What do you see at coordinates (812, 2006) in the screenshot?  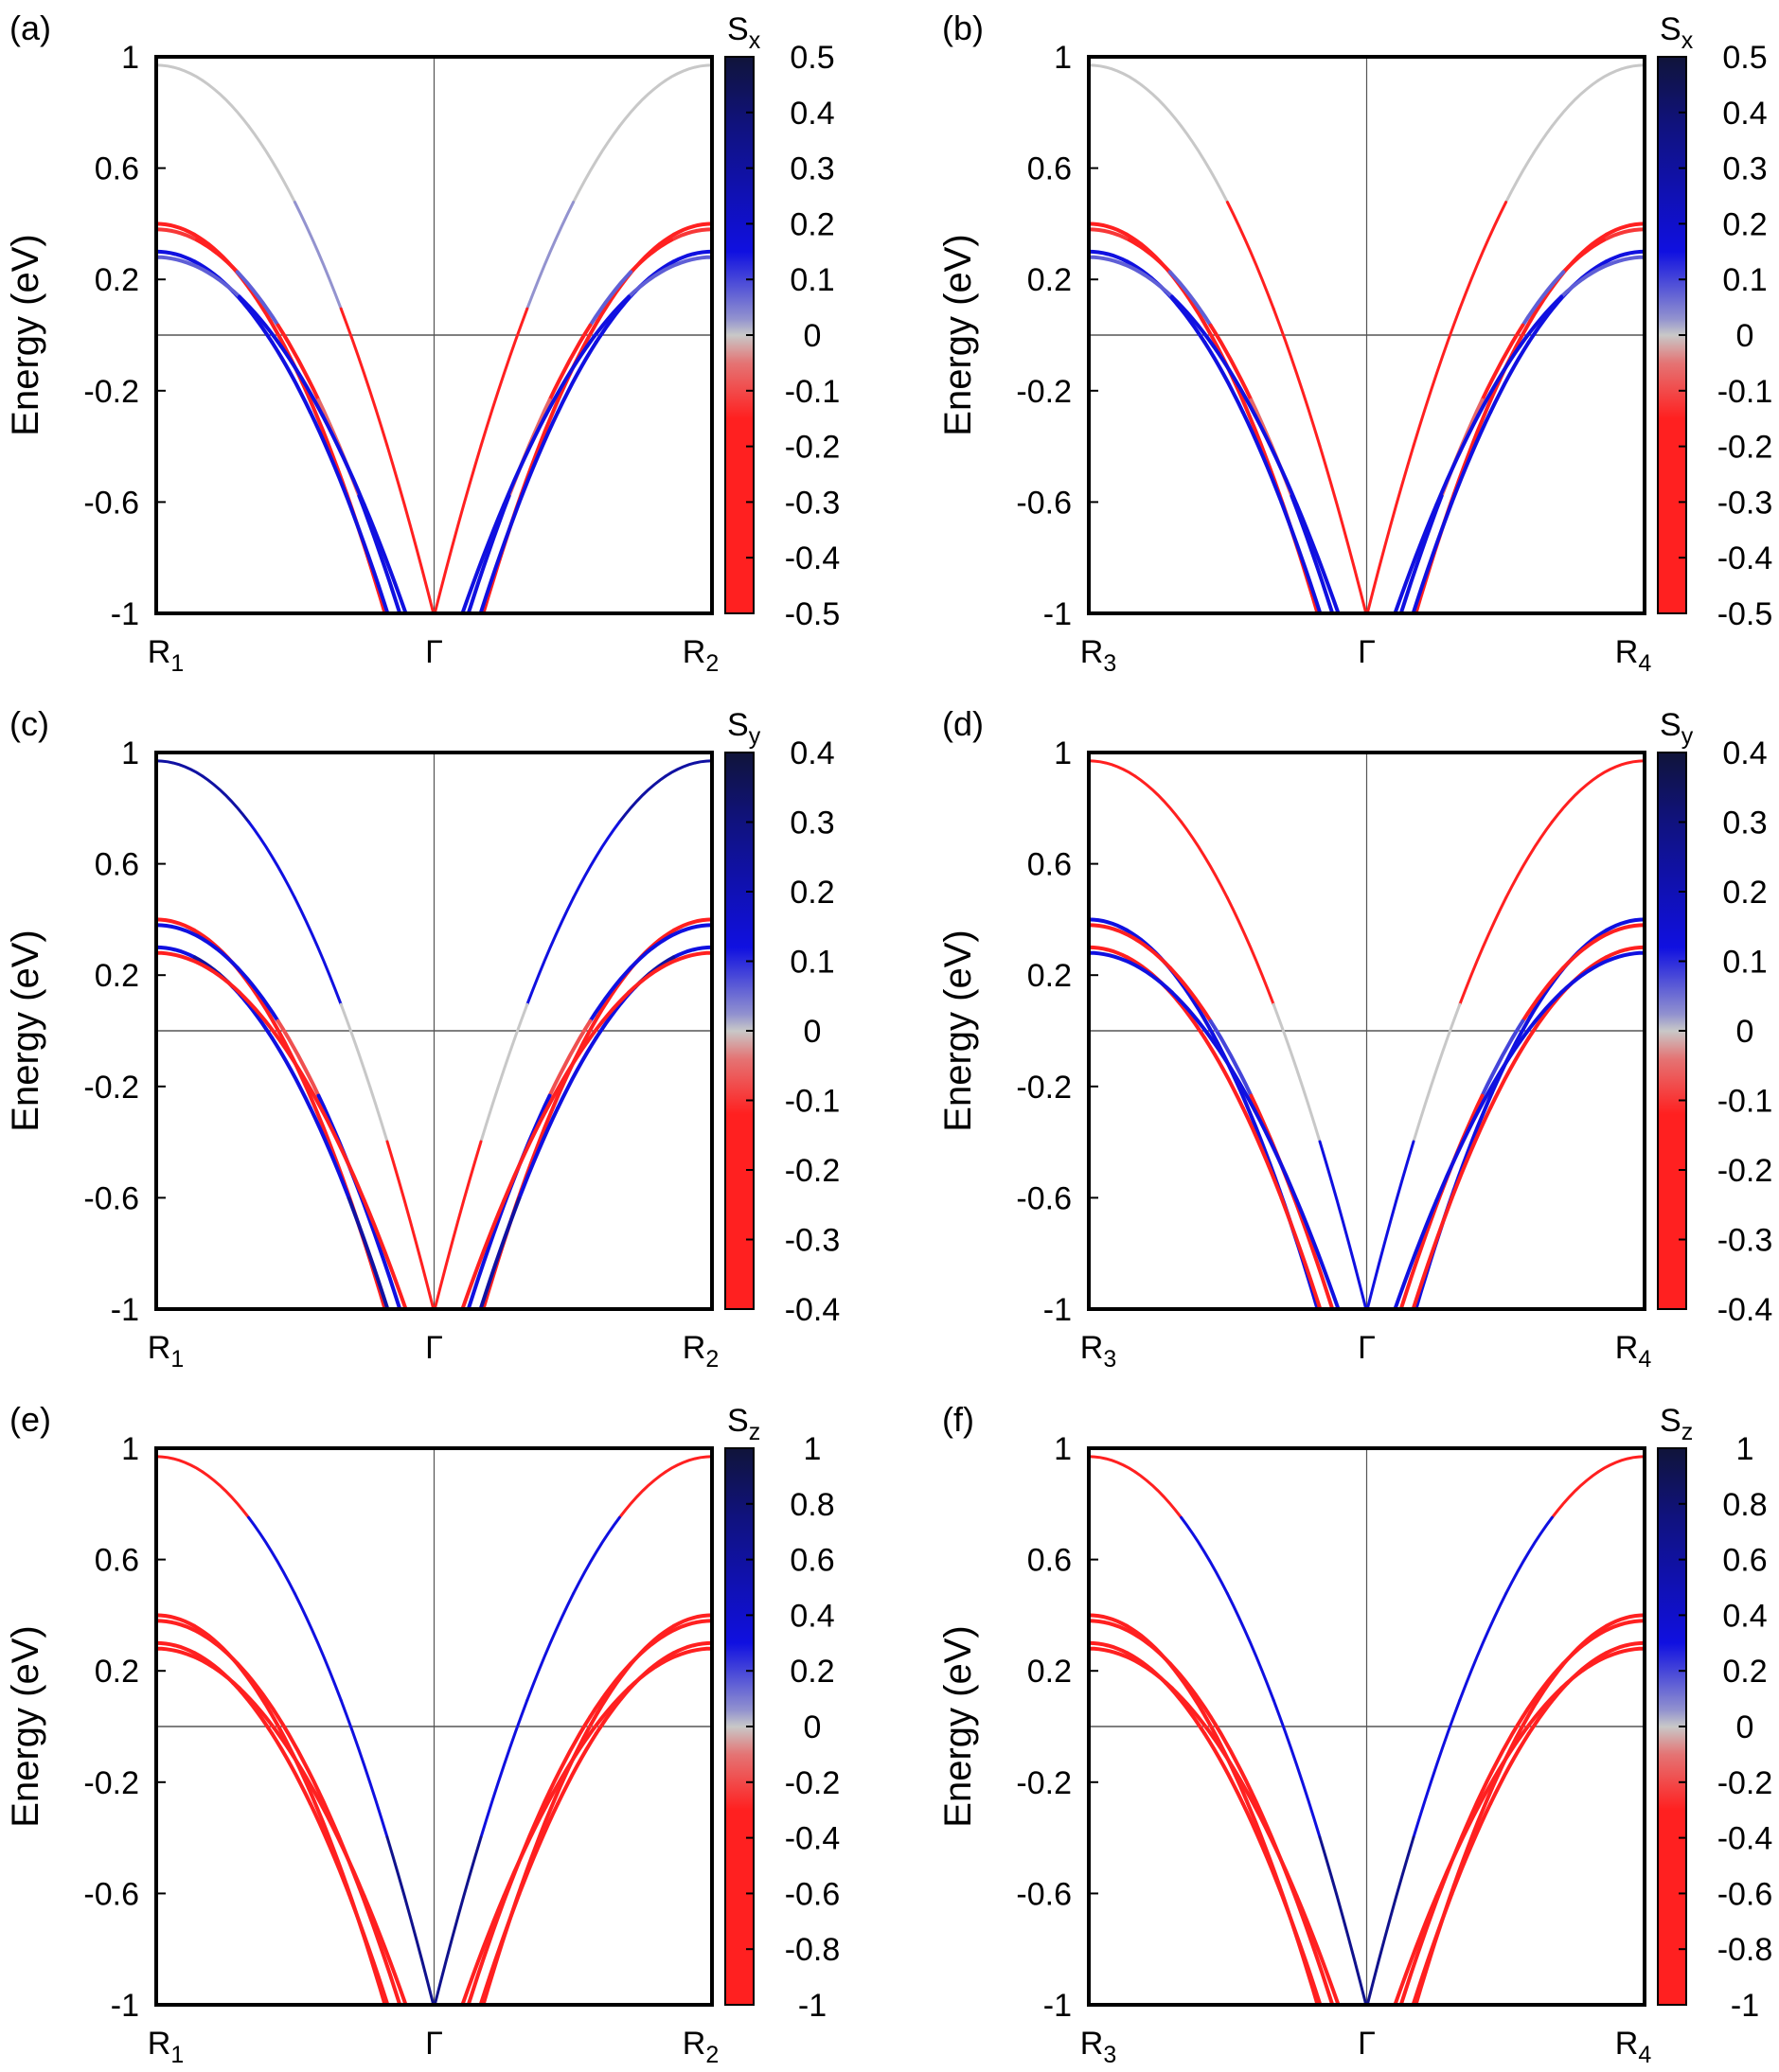 I see `colorbar-tick-label: -1` at bounding box center [812, 2006].